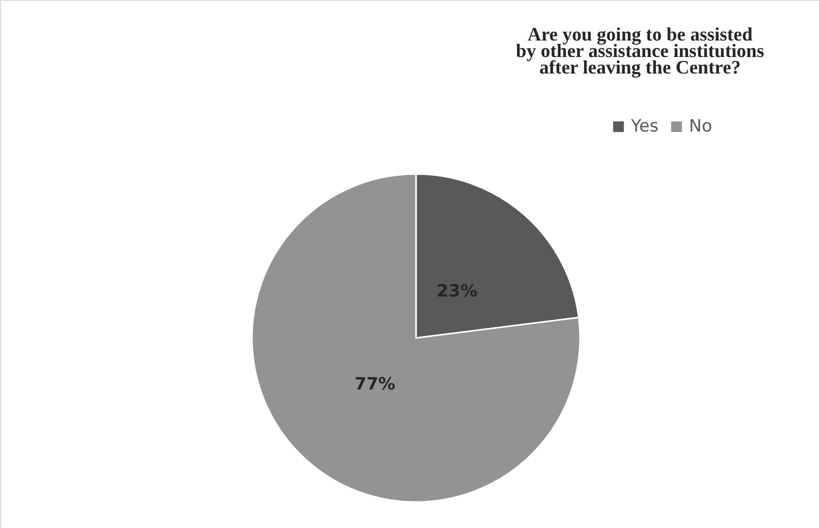 This screenshot has height=528, width=819. Describe the element at coordinates (700, 126) in the screenshot. I see `legend-label: No` at that location.